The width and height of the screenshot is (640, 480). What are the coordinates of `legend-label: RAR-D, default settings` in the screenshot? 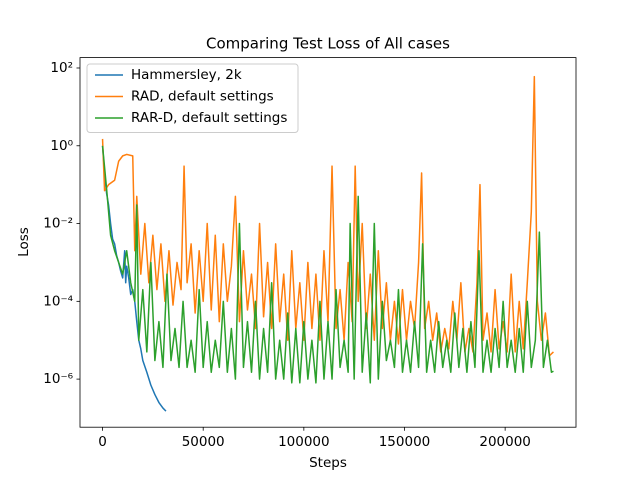 It's located at (209, 118).